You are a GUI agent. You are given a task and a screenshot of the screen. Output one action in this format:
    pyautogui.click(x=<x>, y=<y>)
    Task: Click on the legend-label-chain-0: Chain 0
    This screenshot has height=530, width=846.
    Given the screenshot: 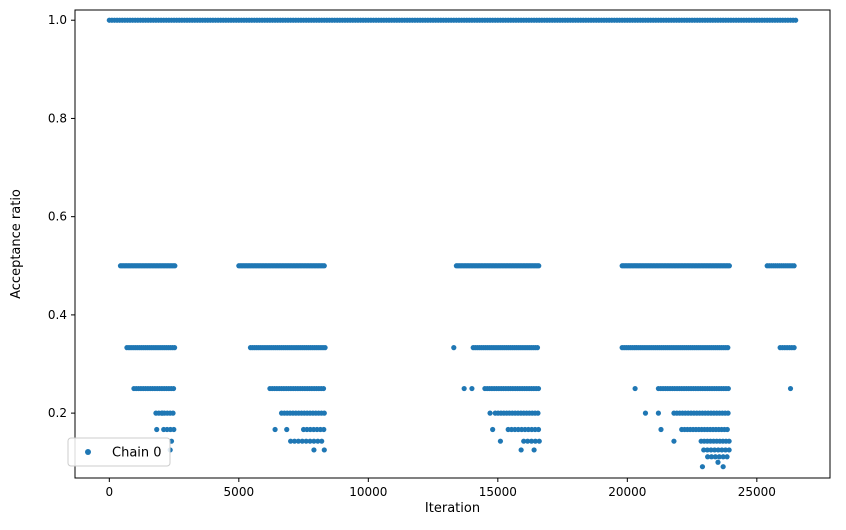 What is the action you would take?
    pyautogui.click(x=137, y=453)
    